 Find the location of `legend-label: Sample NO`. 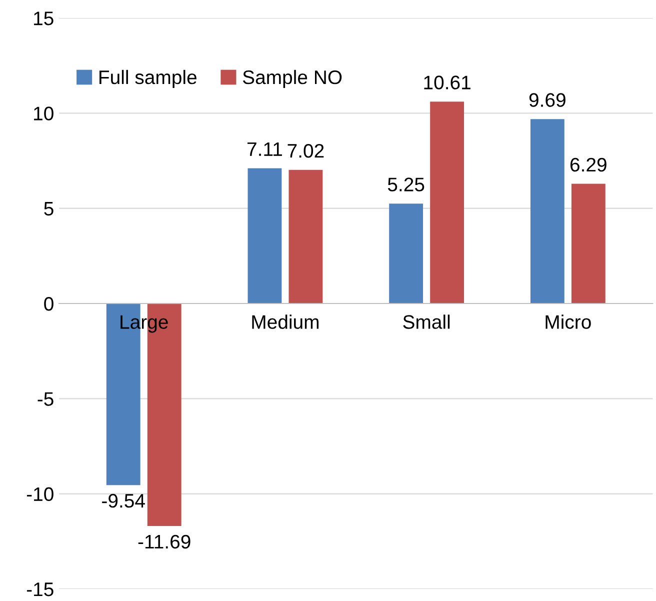

legend-label: Sample NO is located at coordinates (292, 79).